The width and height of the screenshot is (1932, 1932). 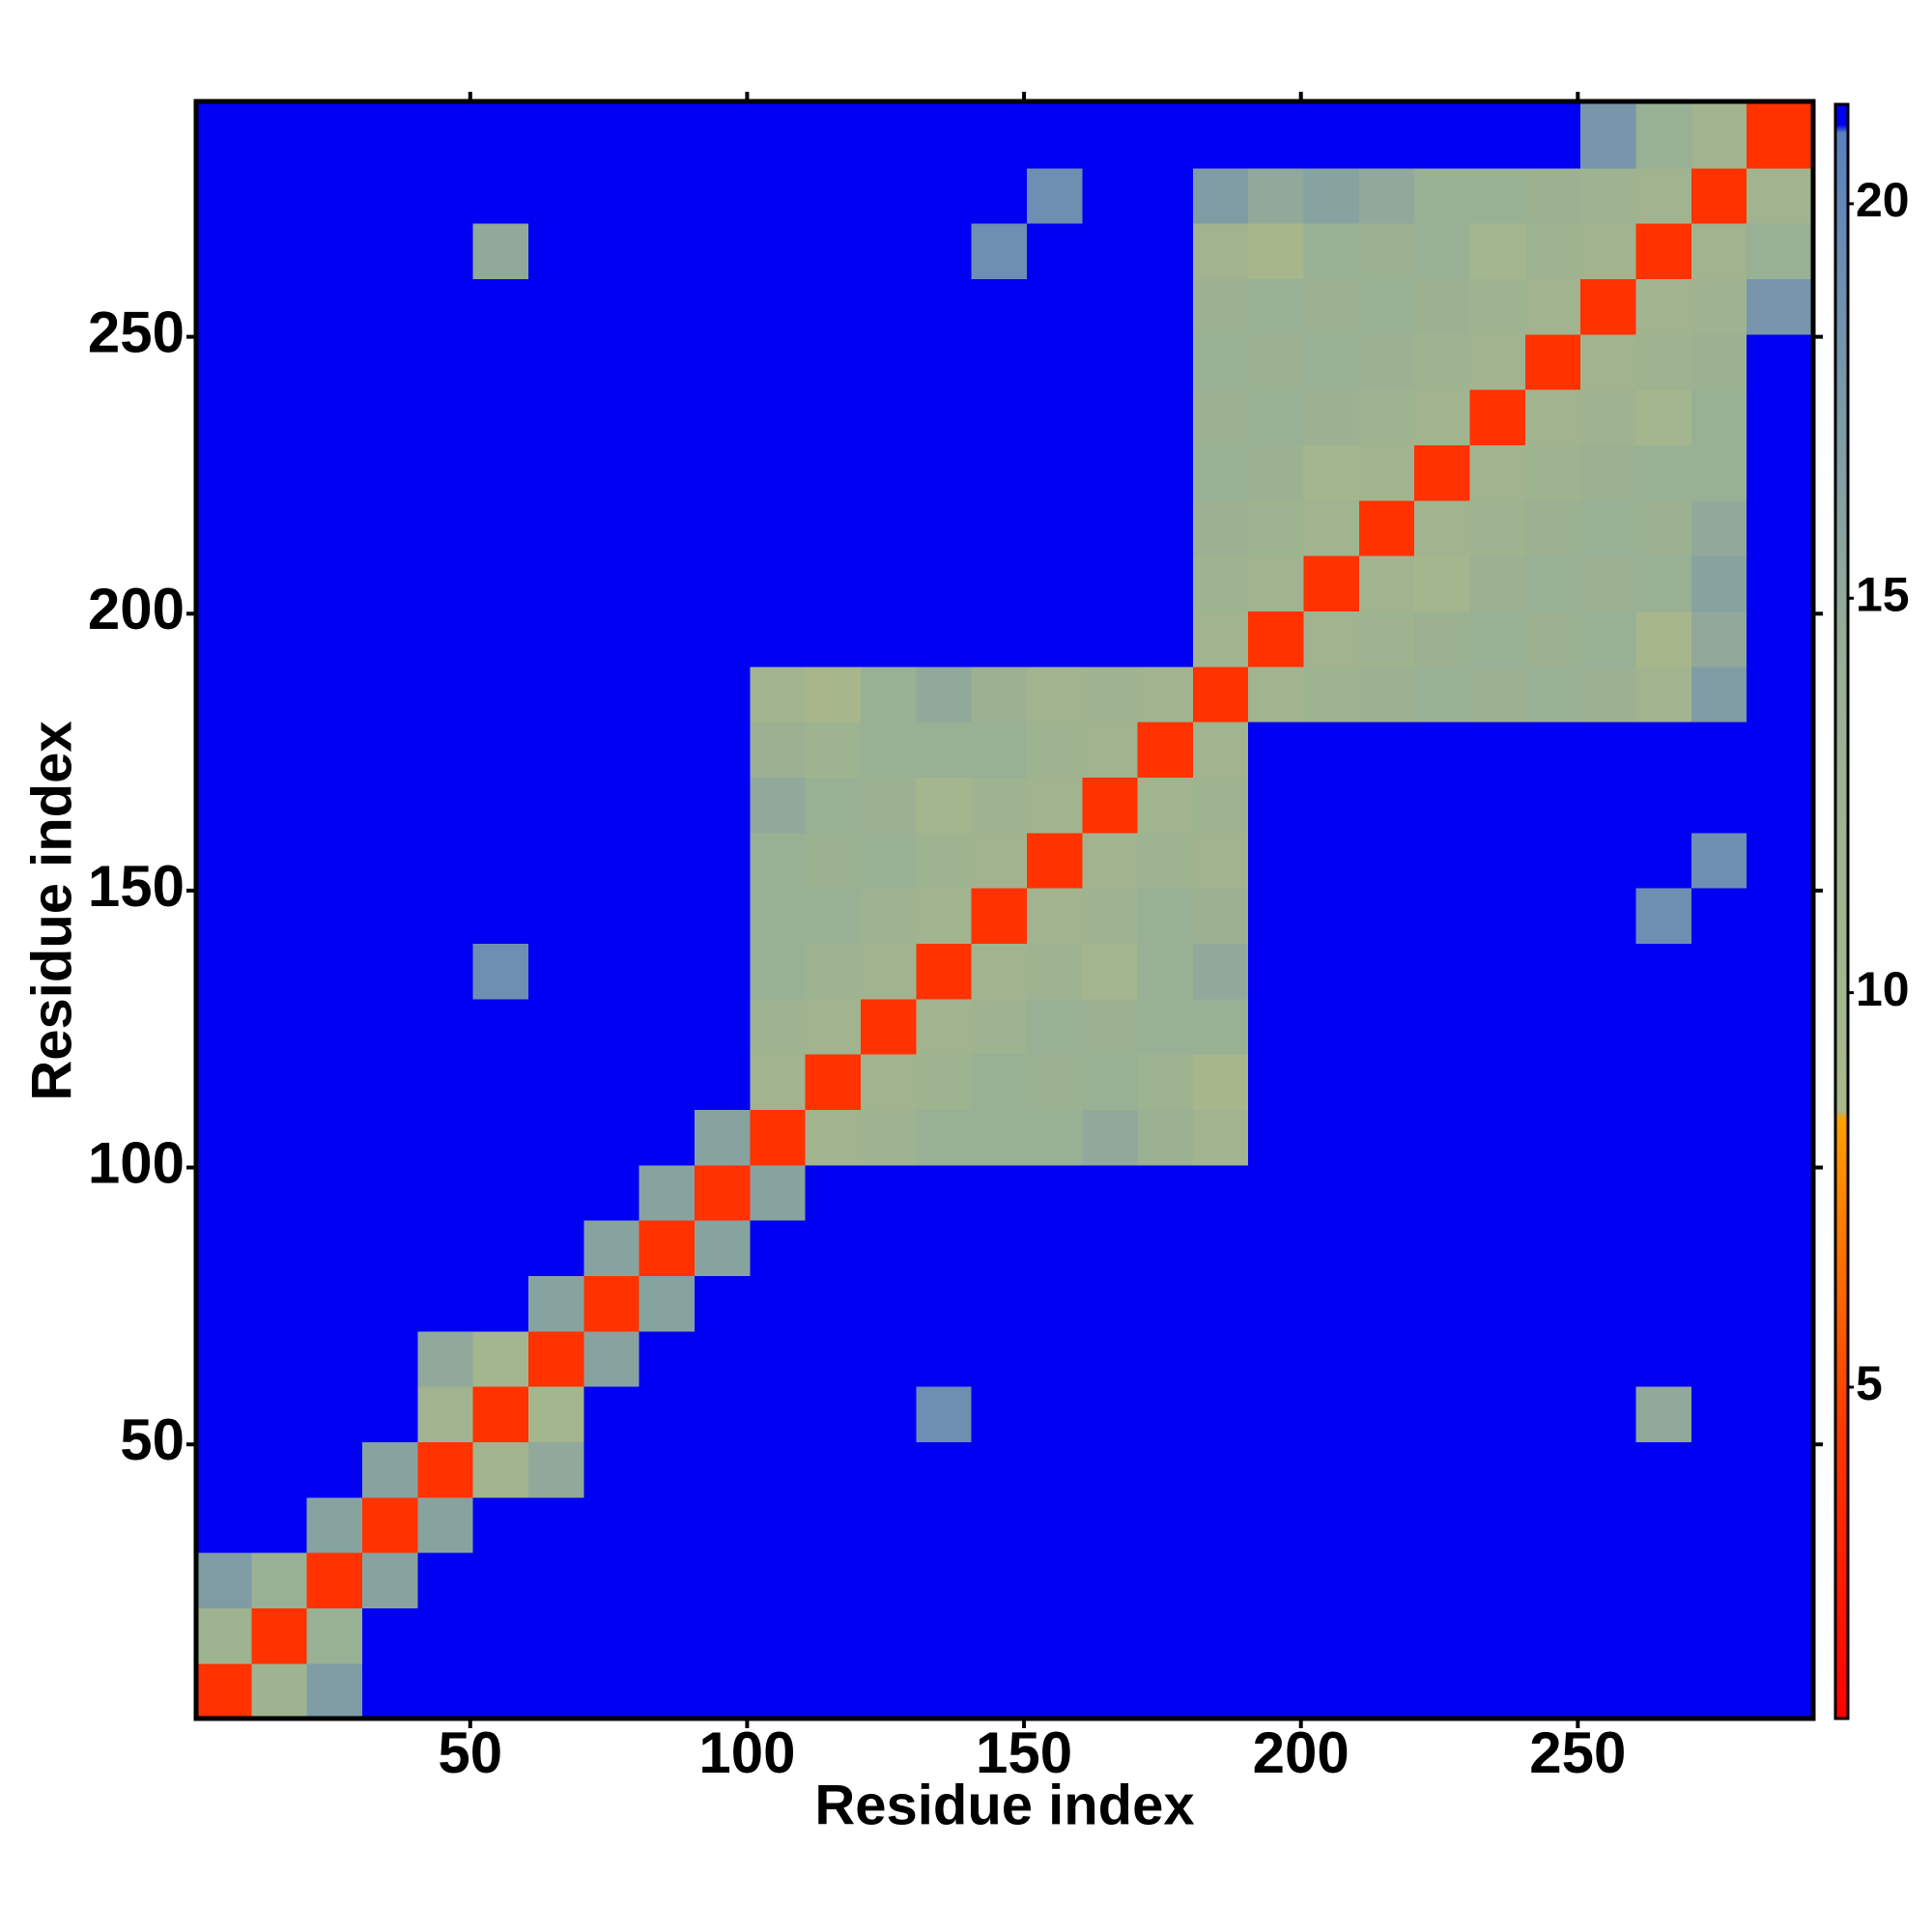 What do you see at coordinates (136, 1162) in the screenshot?
I see `y-tick-label: 100` at bounding box center [136, 1162].